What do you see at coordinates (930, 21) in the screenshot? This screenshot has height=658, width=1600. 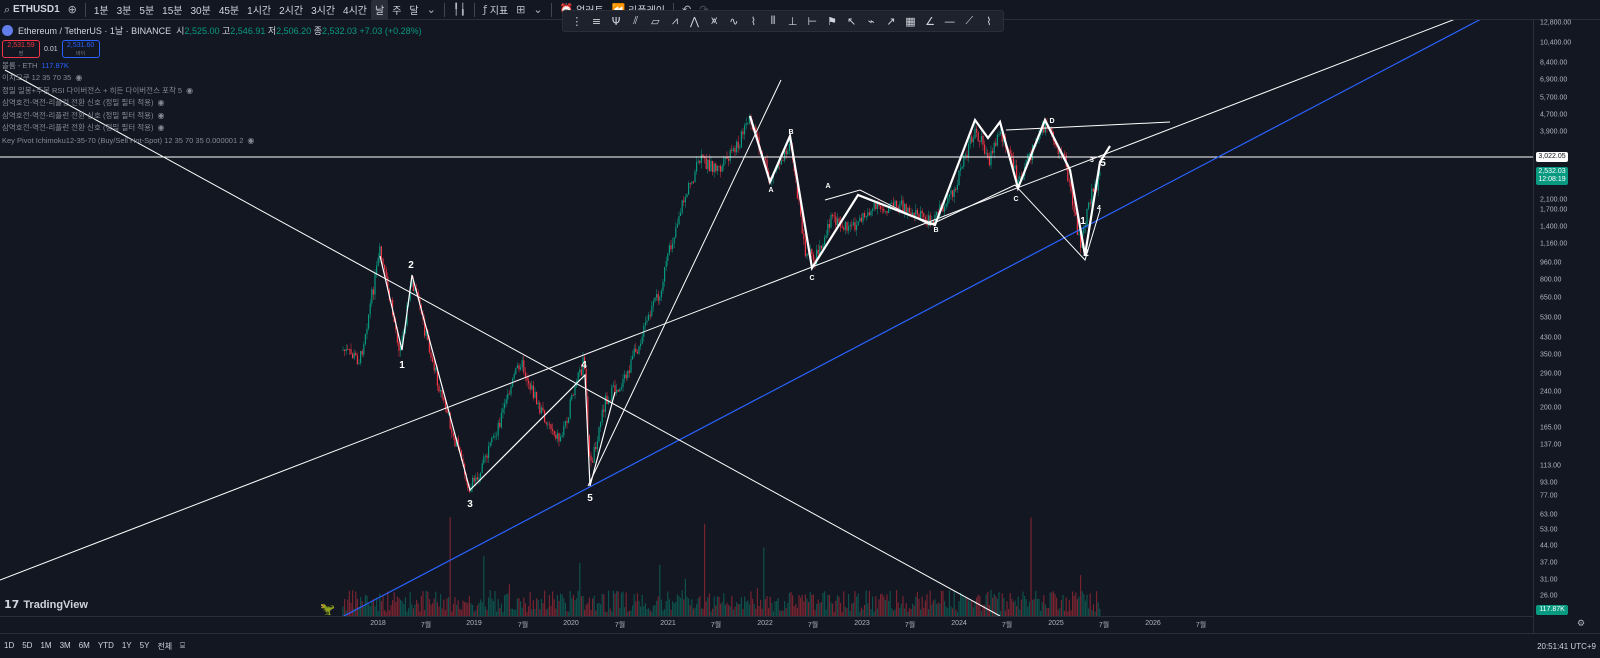 I see `angle-icon: ∠` at bounding box center [930, 21].